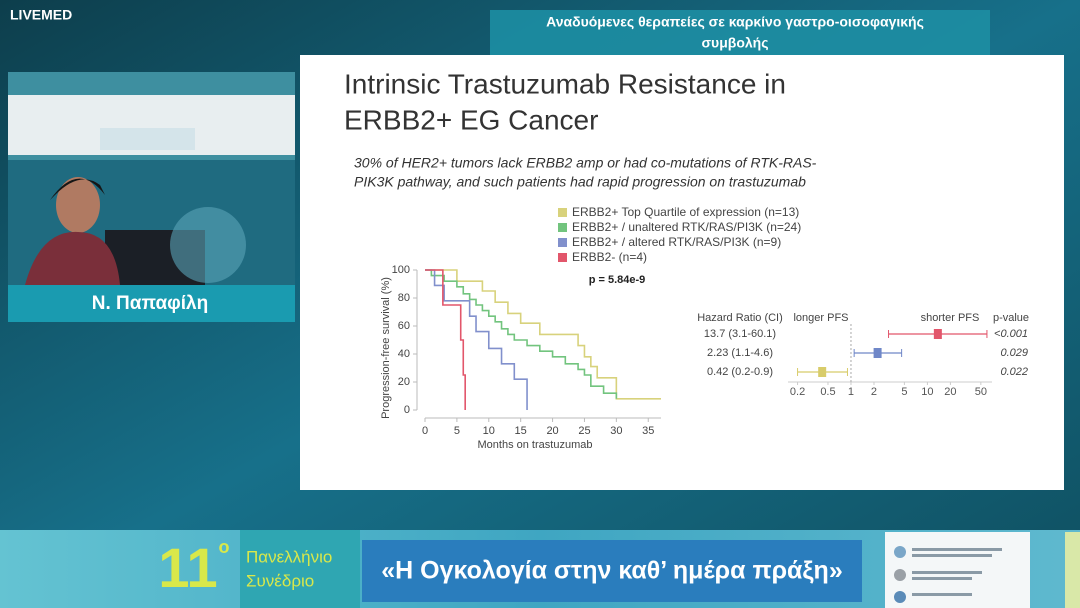  Describe the element at coordinates (425, 431) in the screenshot. I see `x-tick-label: 0` at that location.